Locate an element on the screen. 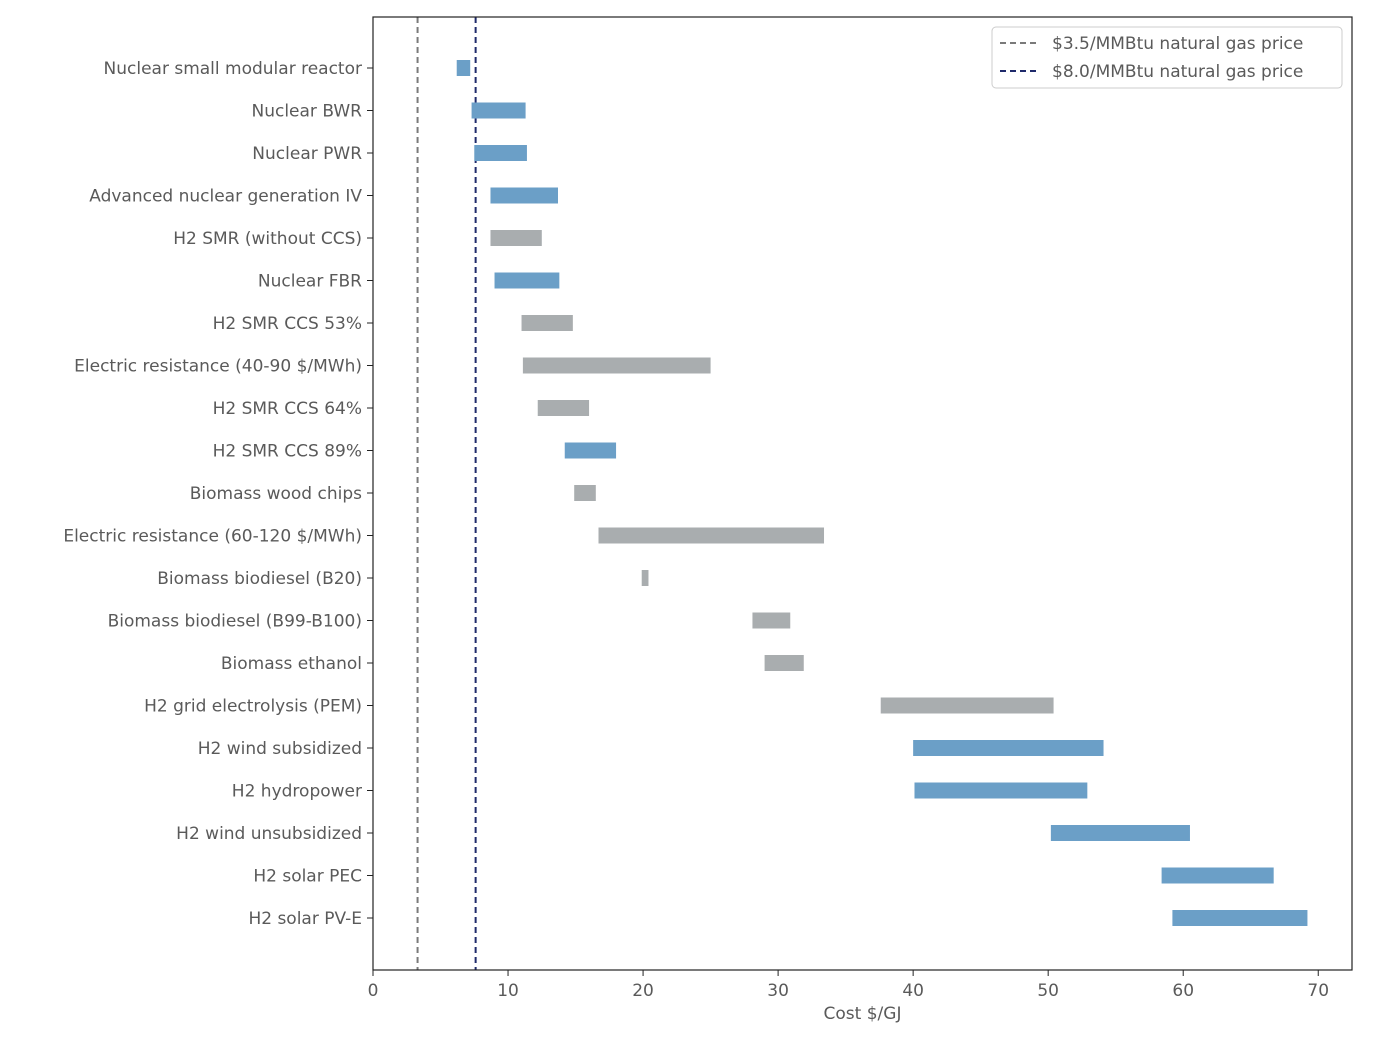  category-label-9: H2 SMR CCS 64% is located at coordinates (287, 409).